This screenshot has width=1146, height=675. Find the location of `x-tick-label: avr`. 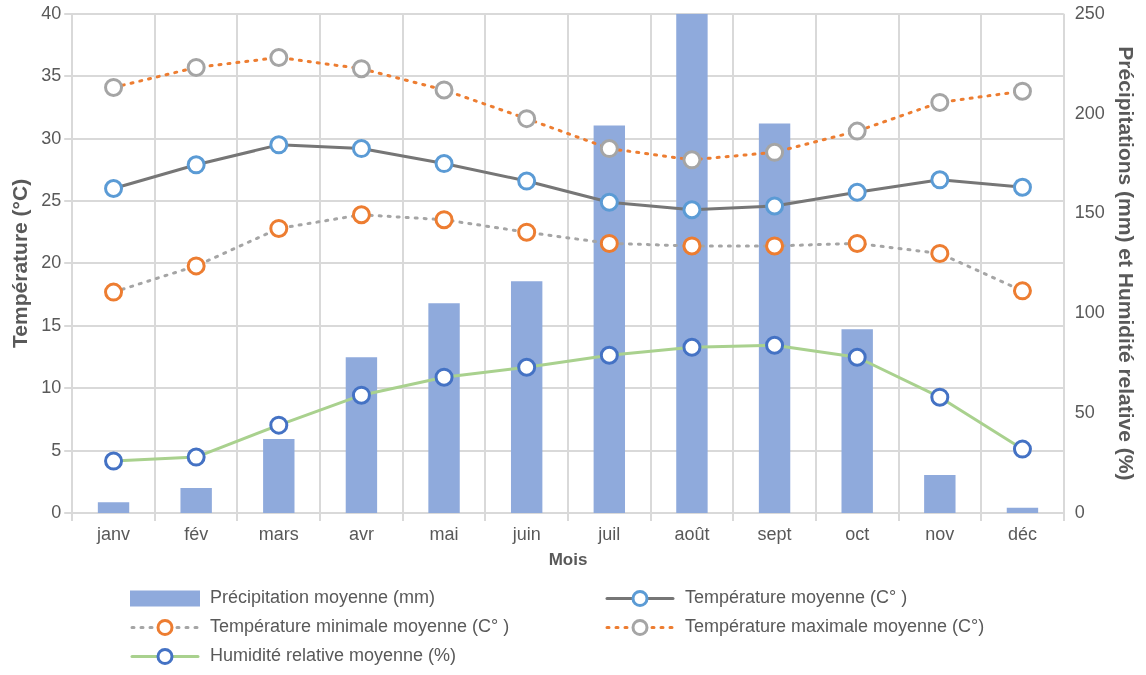

x-tick-label: avr is located at coordinates (361, 533).